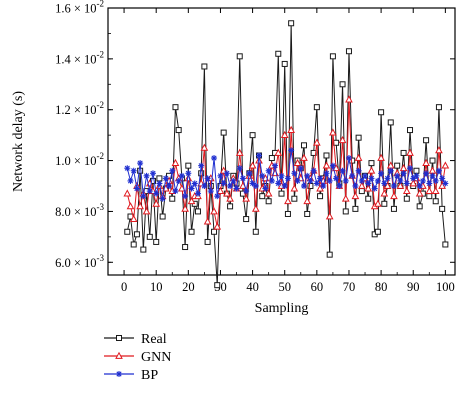 Image resolution: width=474 pixels, height=406 pixels. Describe the element at coordinates (119, 374) in the screenshot. I see `legend-marker-bp` at that location.